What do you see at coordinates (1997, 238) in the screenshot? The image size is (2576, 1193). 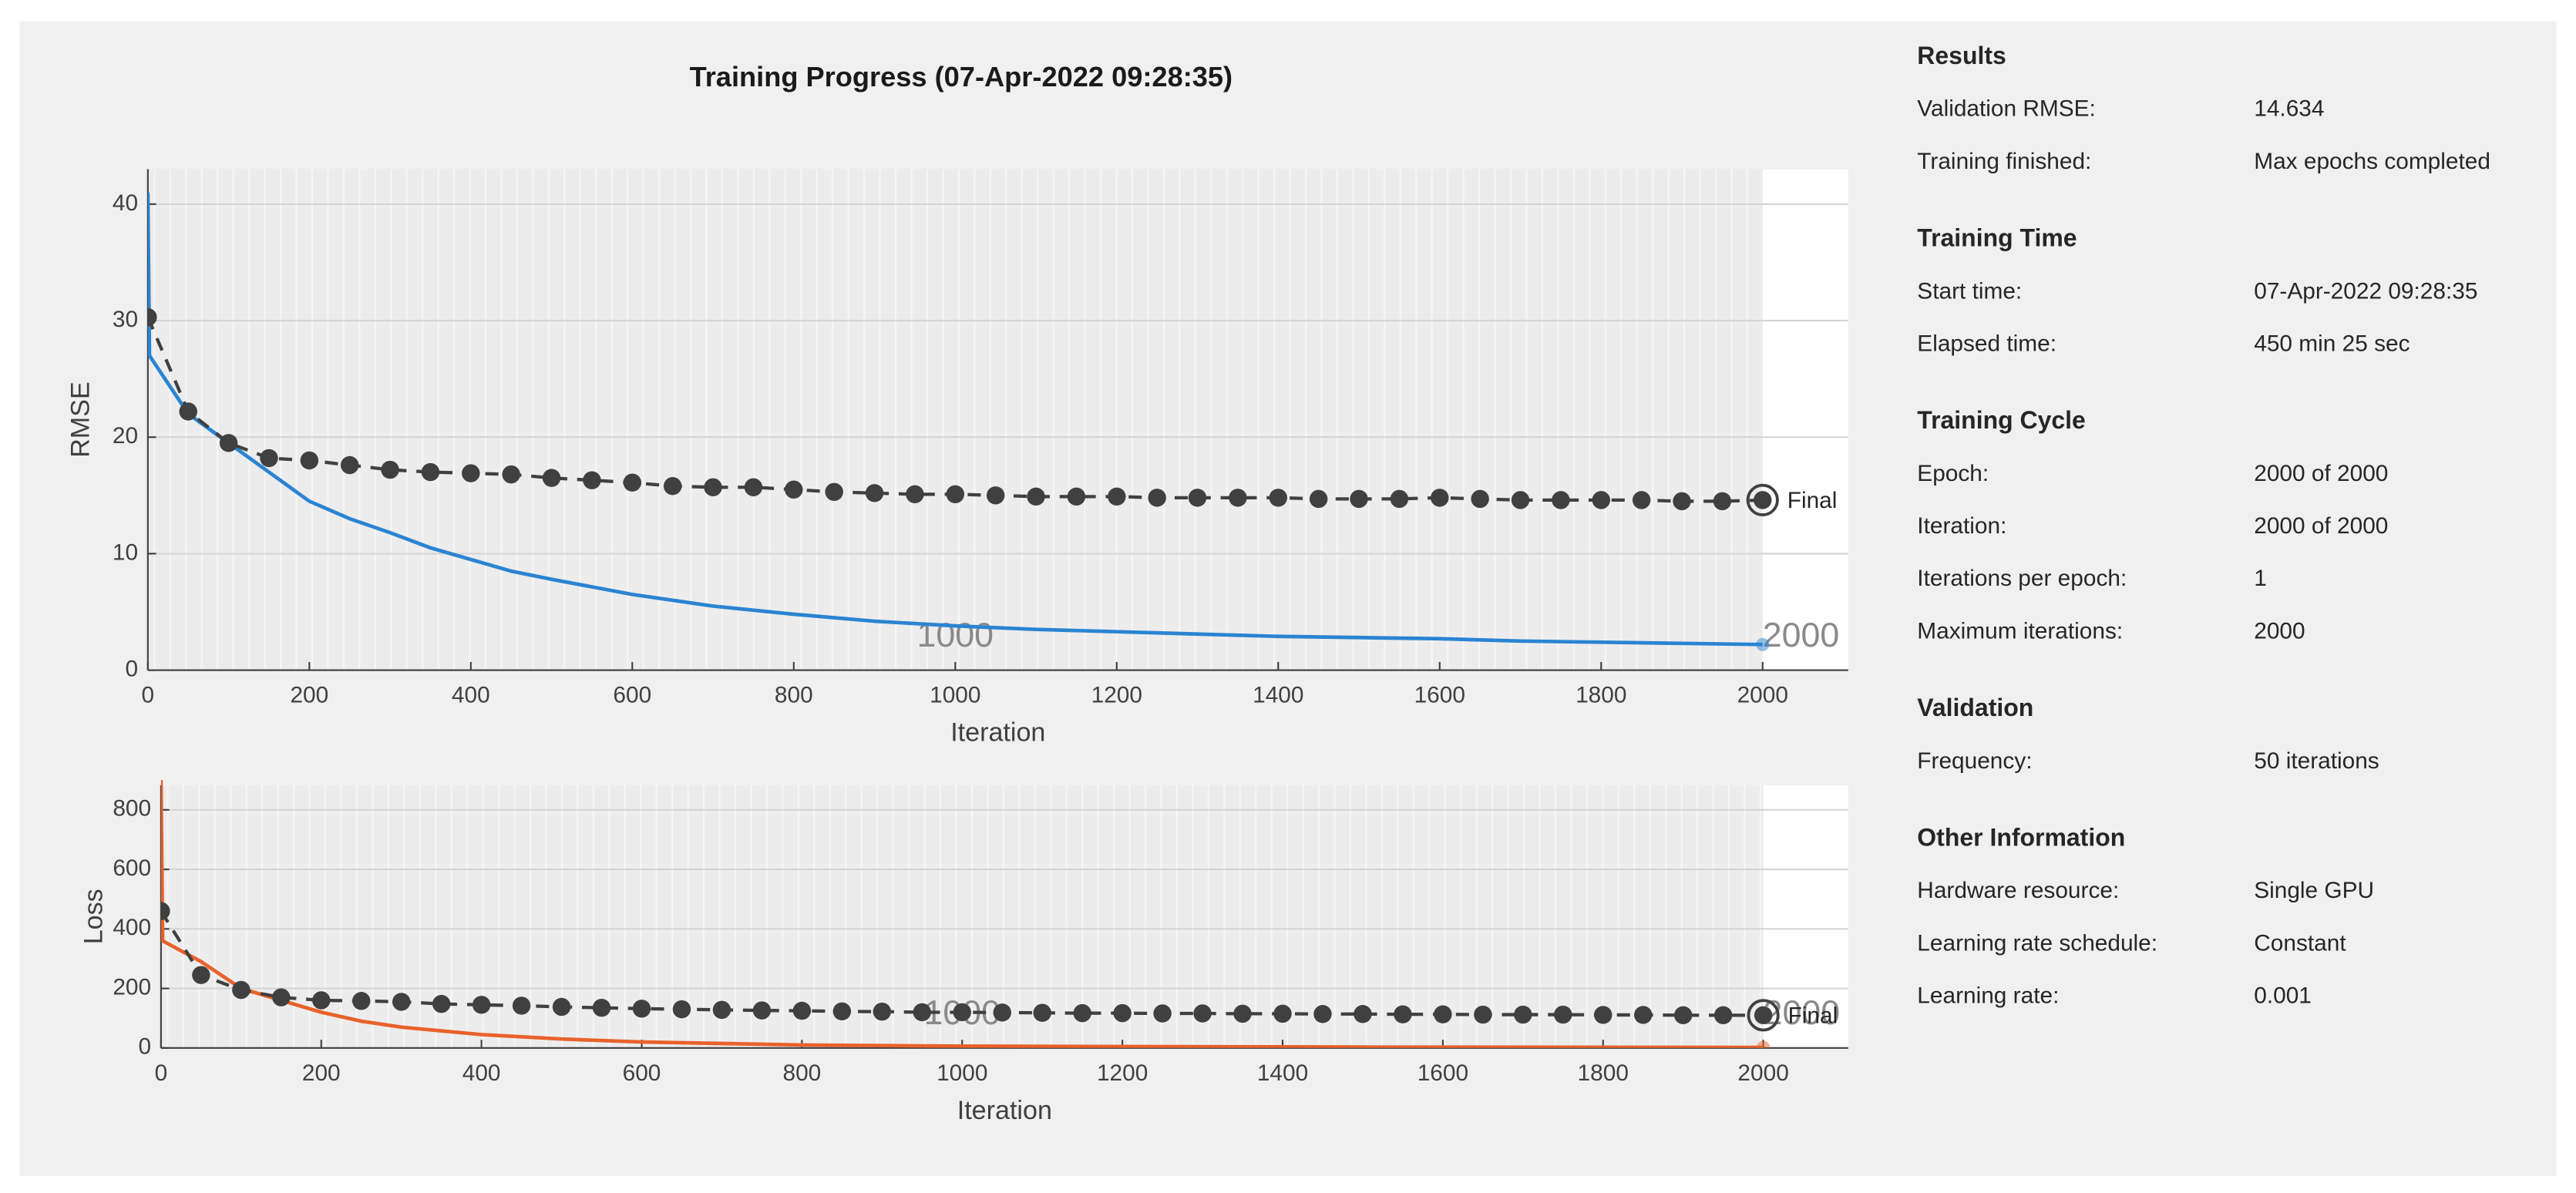 I see `section-heading: Training Time` at bounding box center [1997, 238].